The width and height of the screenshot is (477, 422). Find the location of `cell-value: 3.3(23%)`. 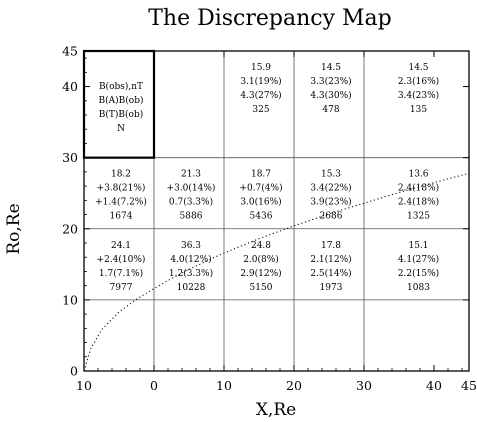

cell-value: 3.3(23%) is located at coordinates (330, 81).